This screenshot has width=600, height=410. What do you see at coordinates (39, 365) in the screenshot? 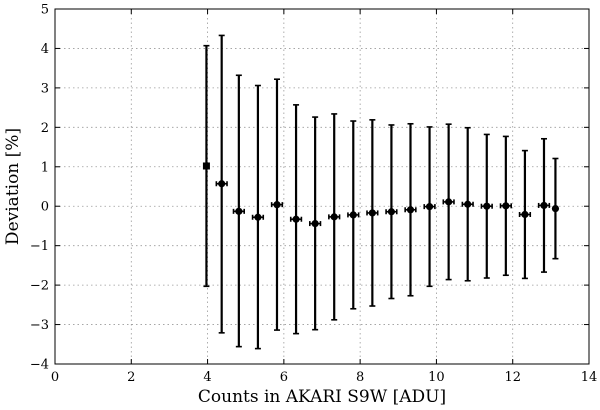
I see `y-tick-label: −4` at bounding box center [39, 365].